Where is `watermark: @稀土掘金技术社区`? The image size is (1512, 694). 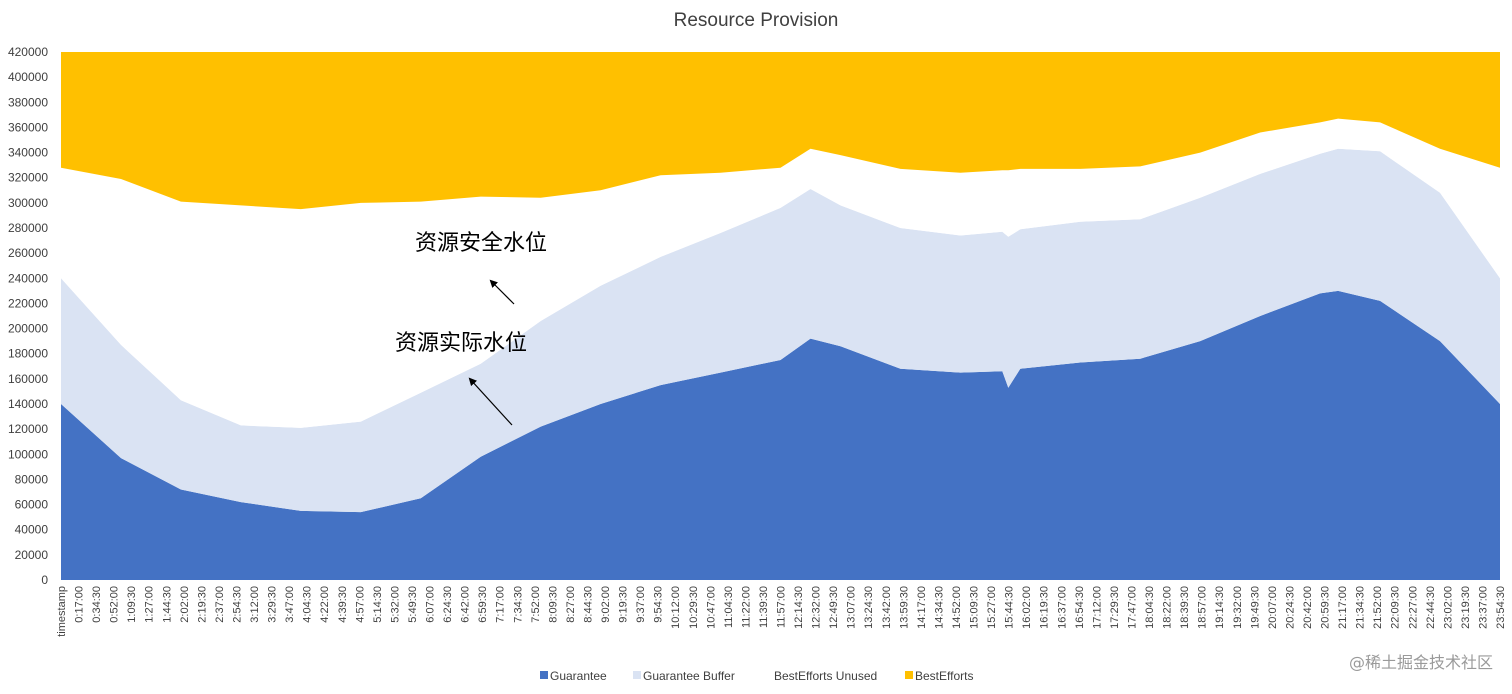
watermark: @稀土掘金技术社区 is located at coordinates (1421, 662).